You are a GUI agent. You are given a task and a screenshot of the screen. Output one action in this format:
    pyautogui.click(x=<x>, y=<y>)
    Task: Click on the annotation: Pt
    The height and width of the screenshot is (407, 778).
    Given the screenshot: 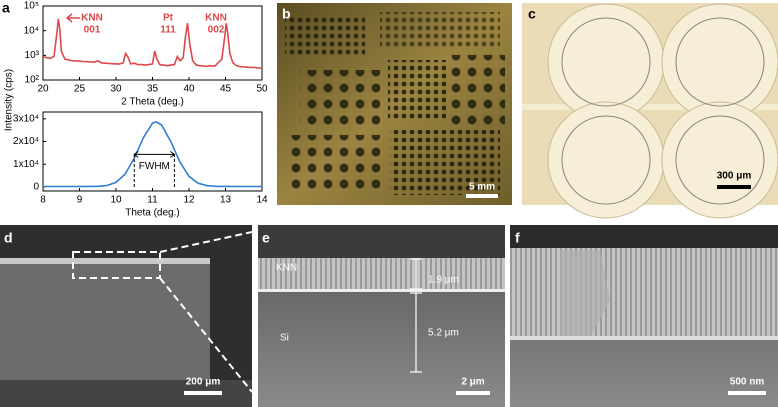 What is the action you would take?
    pyautogui.click(x=168, y=18)
    